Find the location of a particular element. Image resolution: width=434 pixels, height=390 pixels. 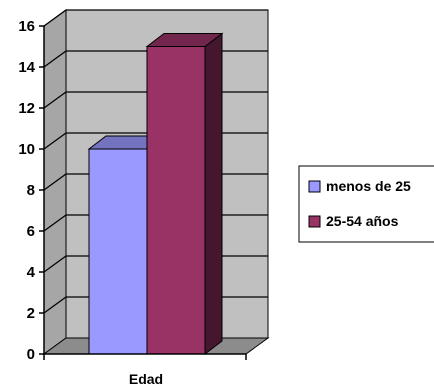

y-tick-label: 4 is located at coordinates (31, 272).